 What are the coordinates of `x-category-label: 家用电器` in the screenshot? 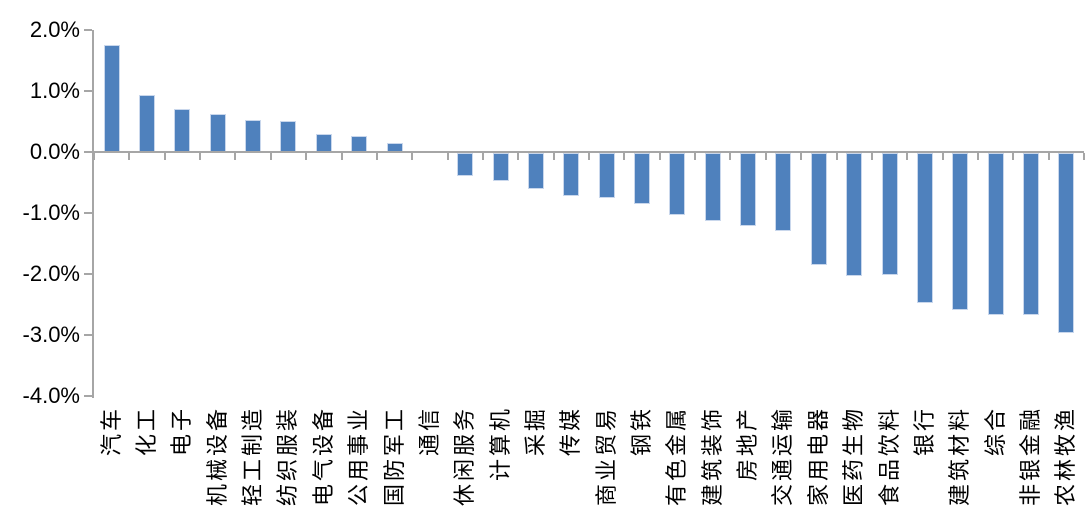 It's located at (818, 456).